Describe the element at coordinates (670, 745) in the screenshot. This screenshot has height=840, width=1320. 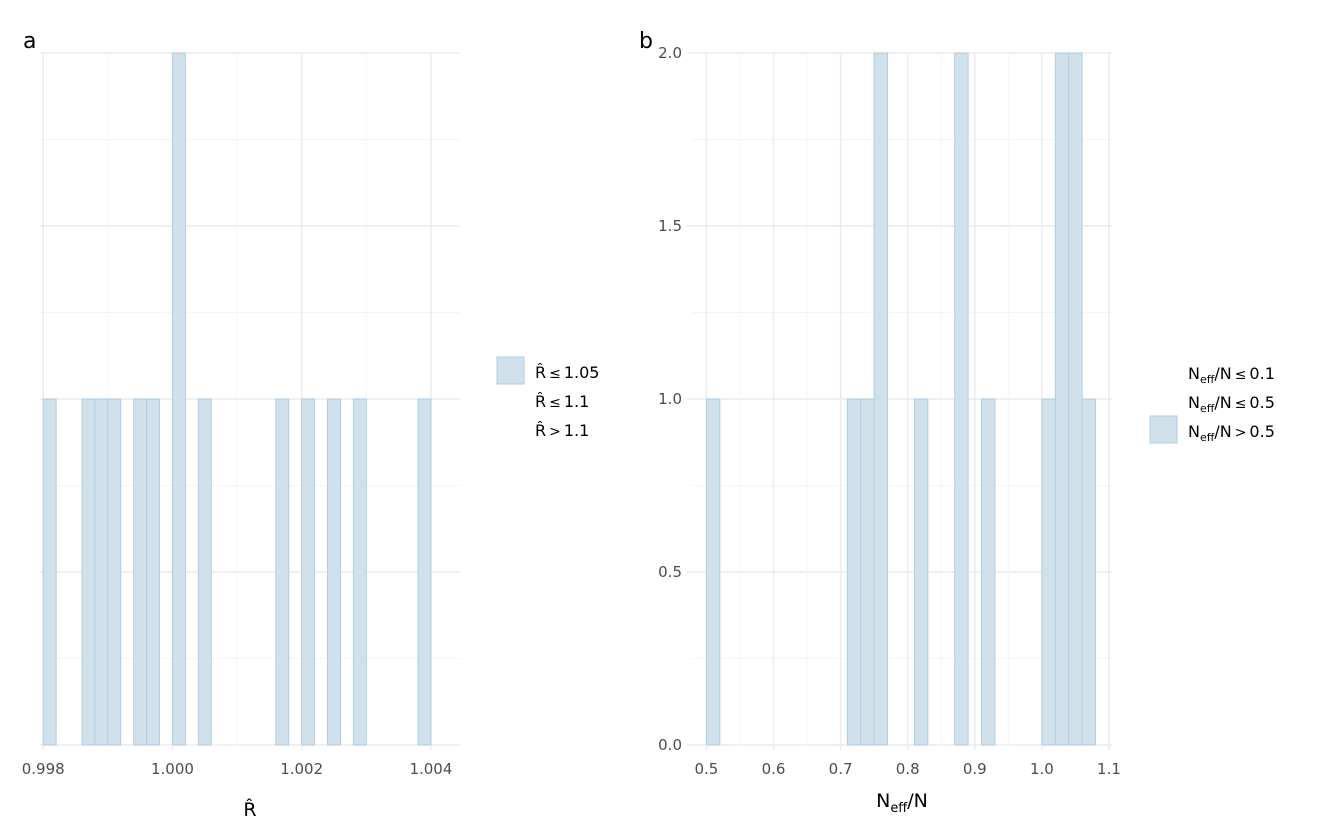
I see `panel-b-y-tick-label: 0.0` at that location.